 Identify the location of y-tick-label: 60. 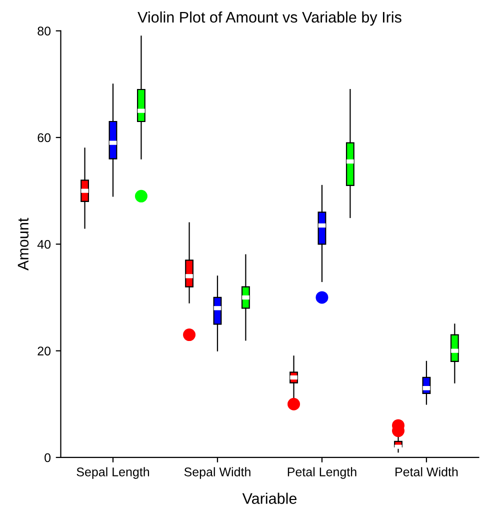
(44, 137).